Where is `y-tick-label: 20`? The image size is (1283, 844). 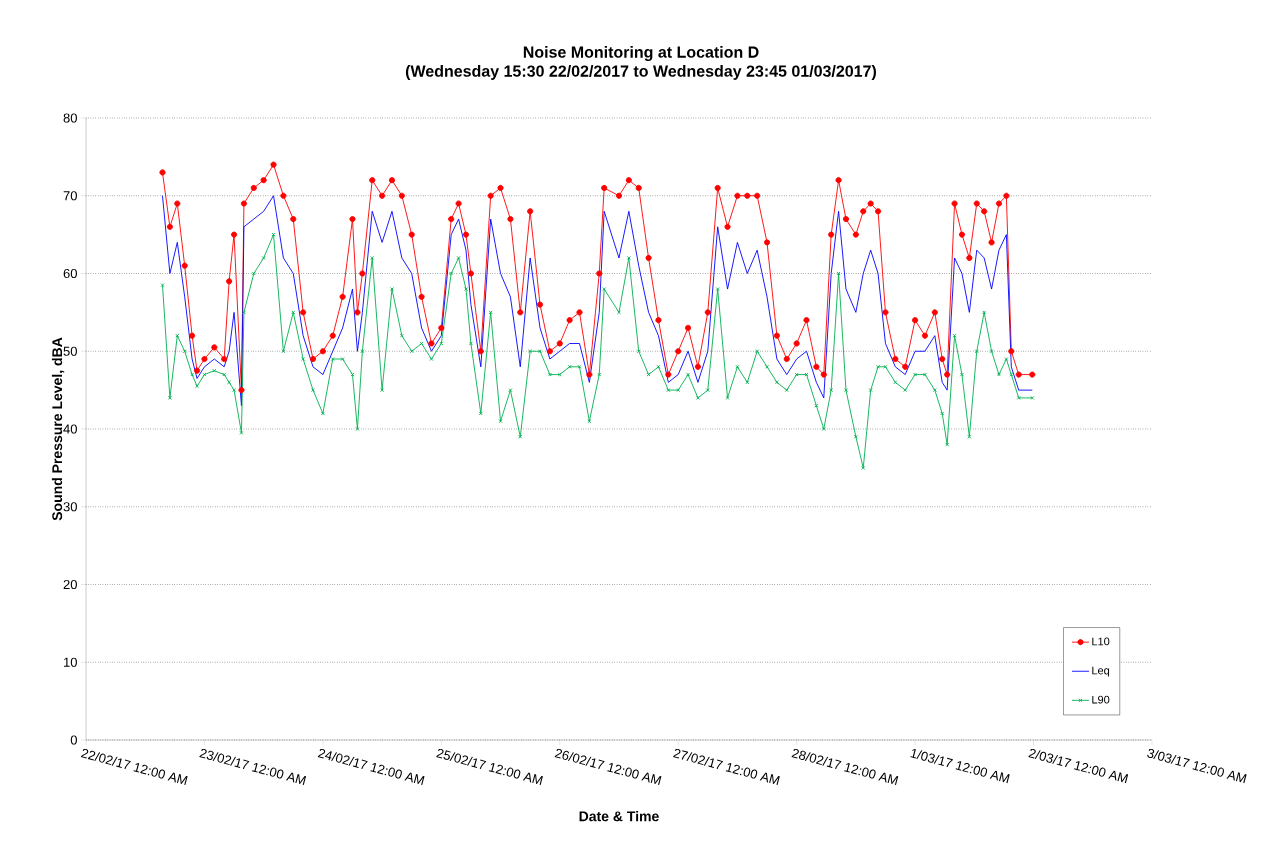 y-tick-label: 20 is located at coordinates (70, 584).